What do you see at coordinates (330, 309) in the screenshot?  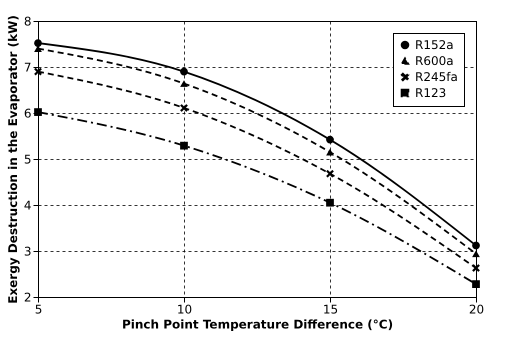 I see `x-tick-label: 15` at bounding box center [330, 309].